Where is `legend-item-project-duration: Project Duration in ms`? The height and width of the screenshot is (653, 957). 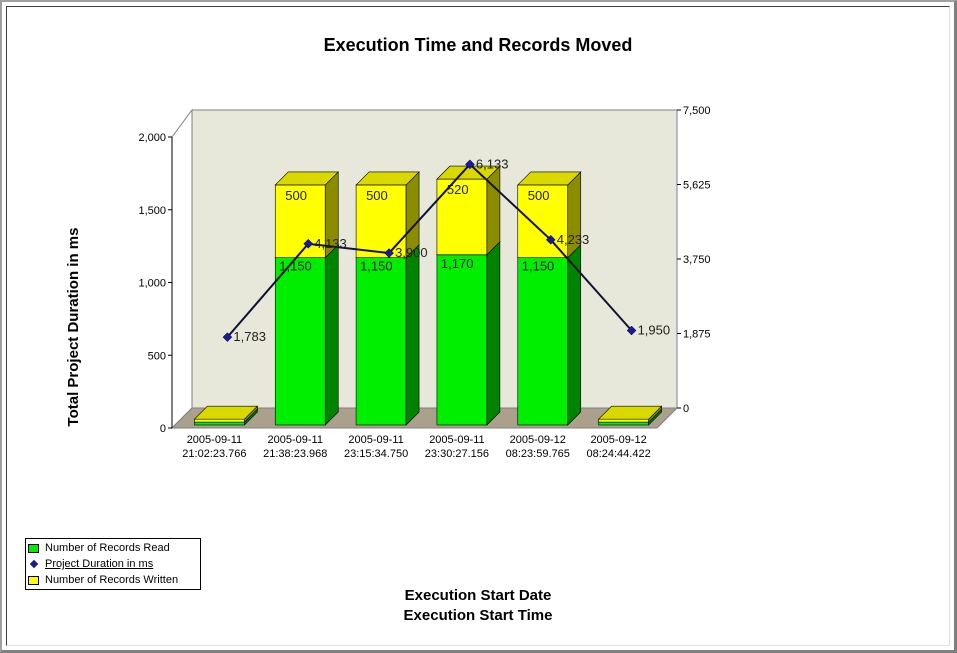 legend-item-project-duration: Project Duration in ms is located at coordinates (113, 564).